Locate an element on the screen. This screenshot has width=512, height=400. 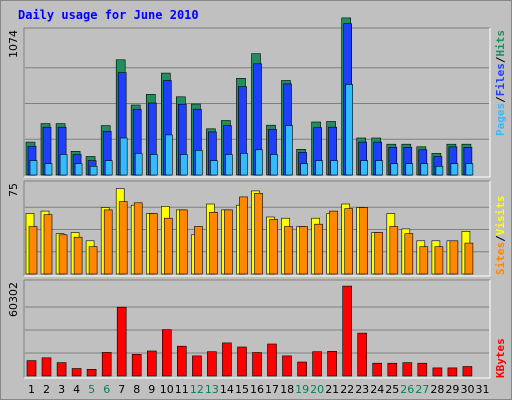
x-tick-12: 12 is located at coordinates (197, 389).